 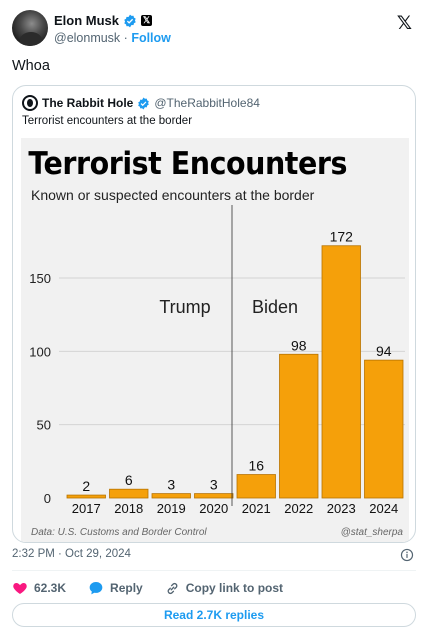 What do you see at coordinates (107, 121) in the screenshot?
I see `quoted-text: Terrorist encounters at the border` at bounding box center [107, 121].